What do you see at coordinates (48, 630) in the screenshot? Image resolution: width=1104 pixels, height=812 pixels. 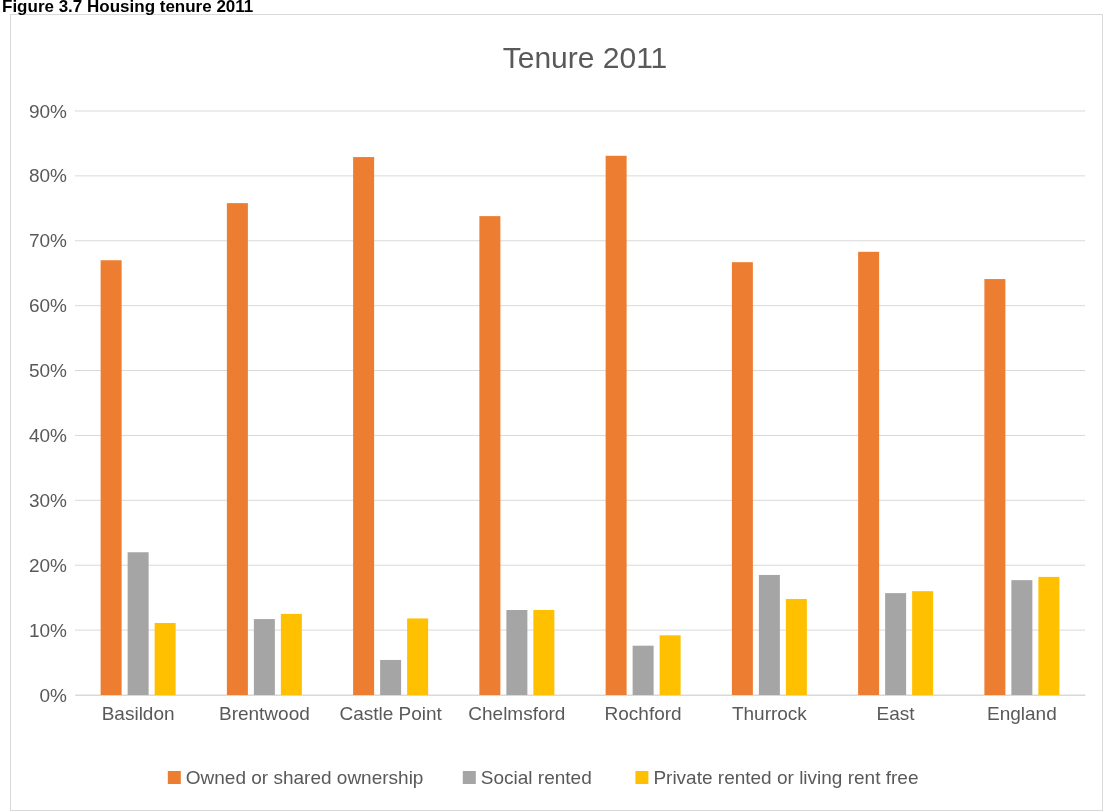 I see `y-tick-label: 10%` at bounding box center [48, 630].